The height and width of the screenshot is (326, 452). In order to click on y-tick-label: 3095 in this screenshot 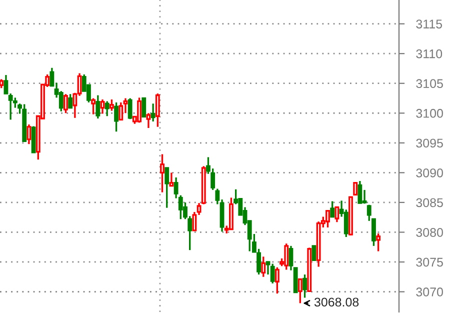, I will do `click(429, 143)`.